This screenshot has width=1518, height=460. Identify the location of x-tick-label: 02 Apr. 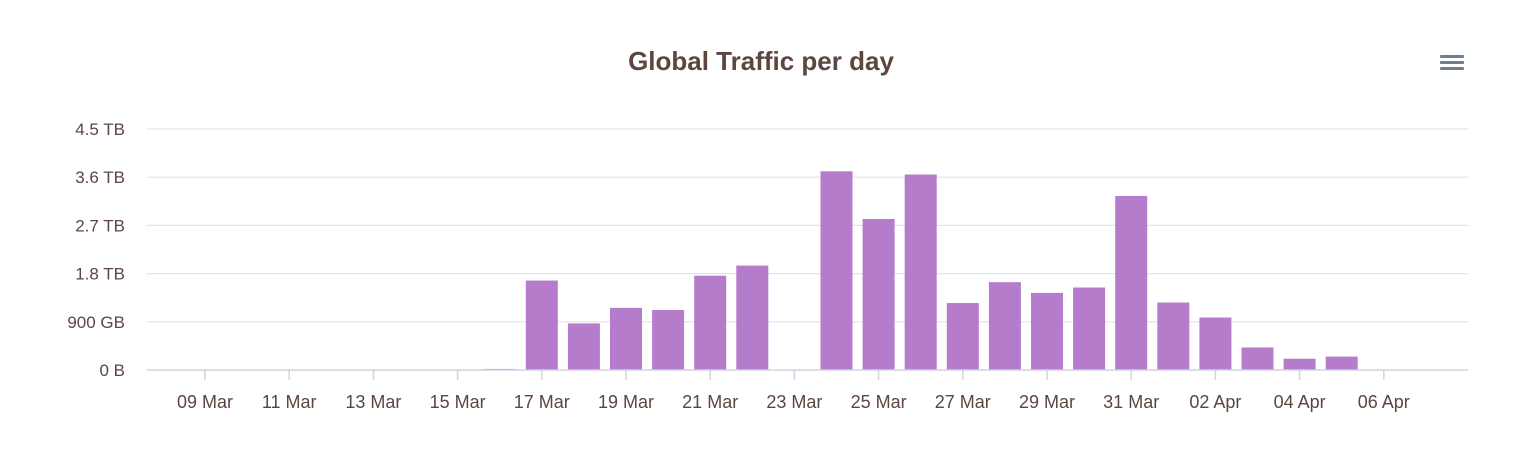
(1215, 402).